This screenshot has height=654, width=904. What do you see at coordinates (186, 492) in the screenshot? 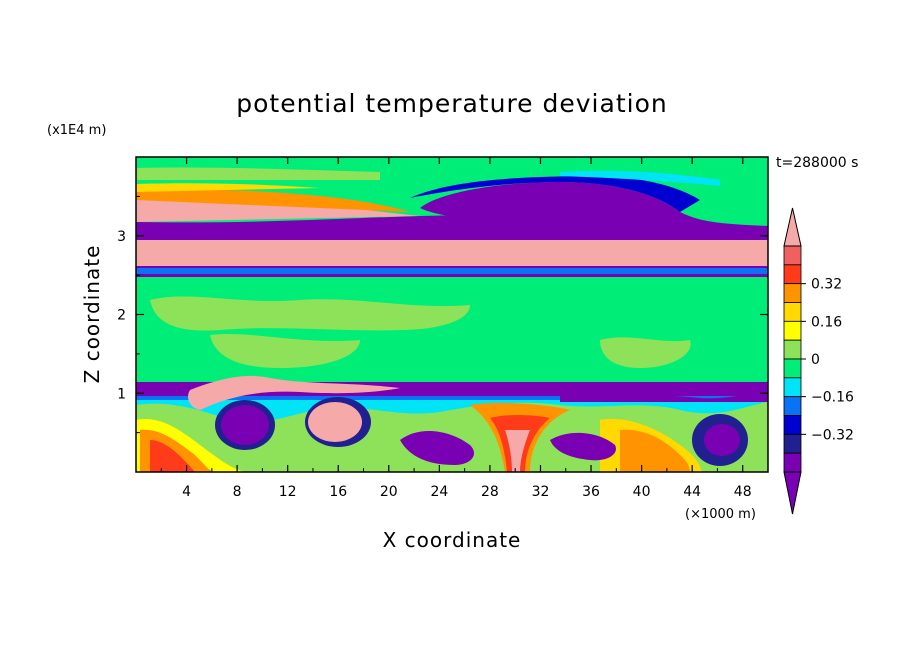
I see `x-tick-label: 4` at bounding box center [186, 492].